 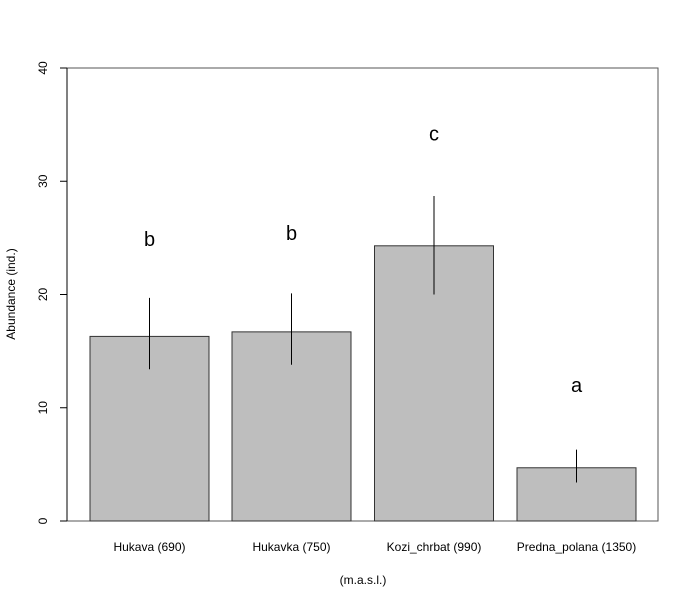 I want to click on x-axis-label: (m.a.s.l.), so click(x=363, y=580).